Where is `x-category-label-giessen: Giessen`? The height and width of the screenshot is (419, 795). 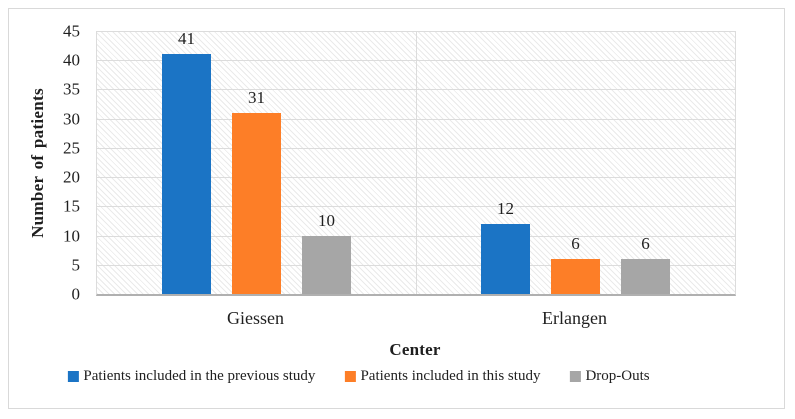
x-category-label-giessen: Giessen is located at coordinates (255, 318).